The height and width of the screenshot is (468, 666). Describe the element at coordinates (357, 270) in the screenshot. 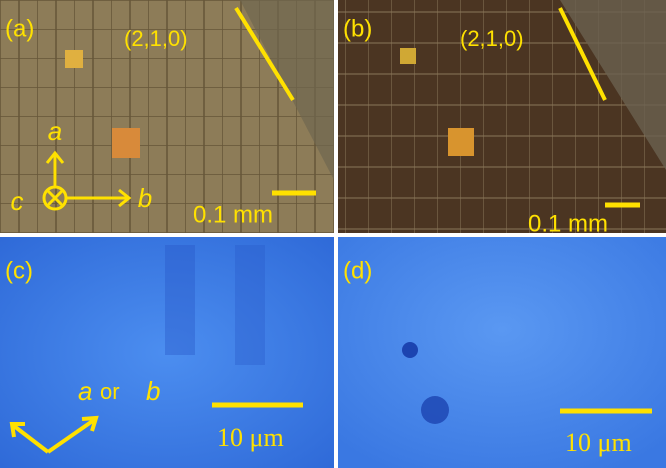

I see `panel-label: (d)` at that location.